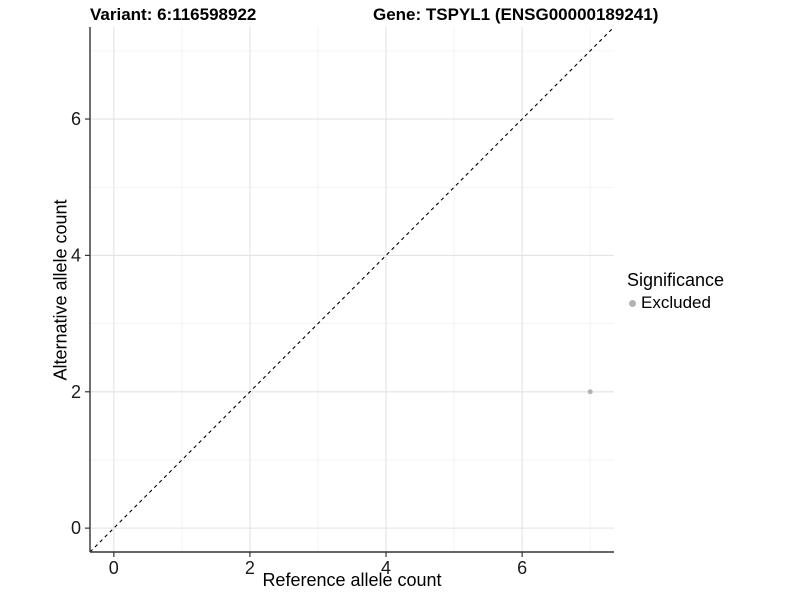  What do you see at coordinates (76, 255) in the screenshot?
I see `y-tick-label: 4` at bounding box center [76, 255].